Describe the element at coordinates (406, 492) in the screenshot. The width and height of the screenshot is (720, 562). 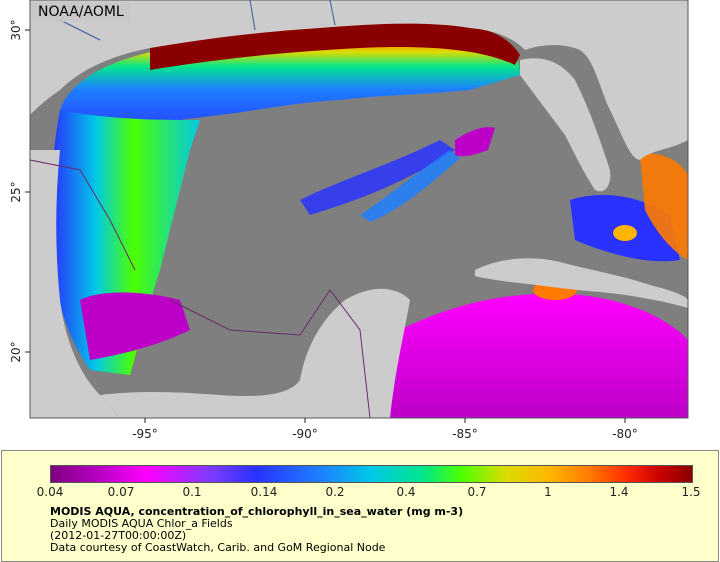
I see `colorbar-tick-label: 0.4` at that location.